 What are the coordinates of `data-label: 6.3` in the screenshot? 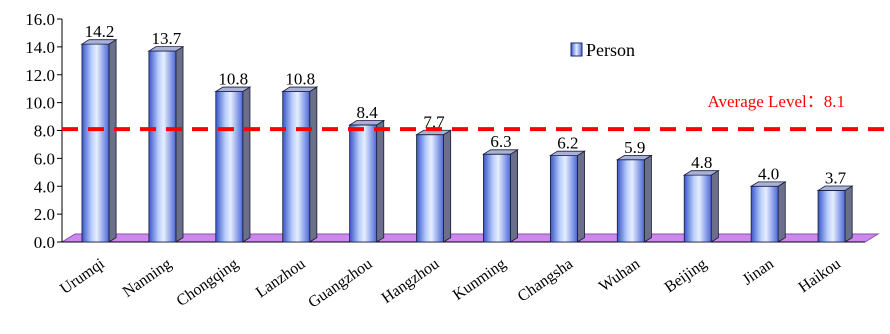 It's located at (500, 141).